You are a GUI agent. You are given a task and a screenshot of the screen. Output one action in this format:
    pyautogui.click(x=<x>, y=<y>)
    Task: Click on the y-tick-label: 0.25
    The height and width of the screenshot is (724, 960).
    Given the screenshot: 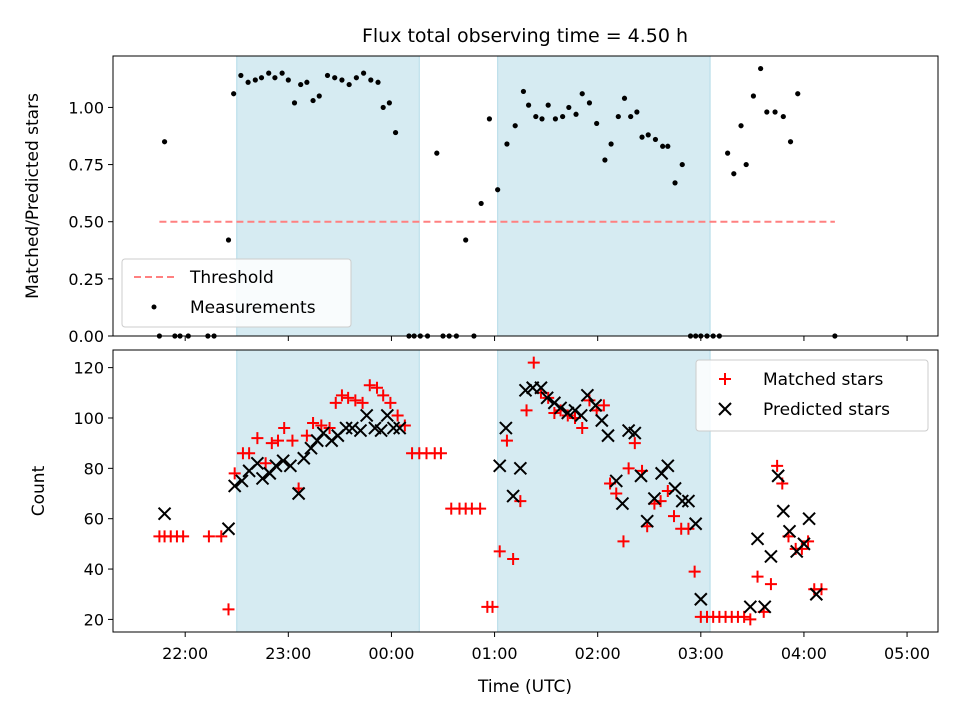 What is the action you would take?
    pyautogui.click(x=86, y=279)
    